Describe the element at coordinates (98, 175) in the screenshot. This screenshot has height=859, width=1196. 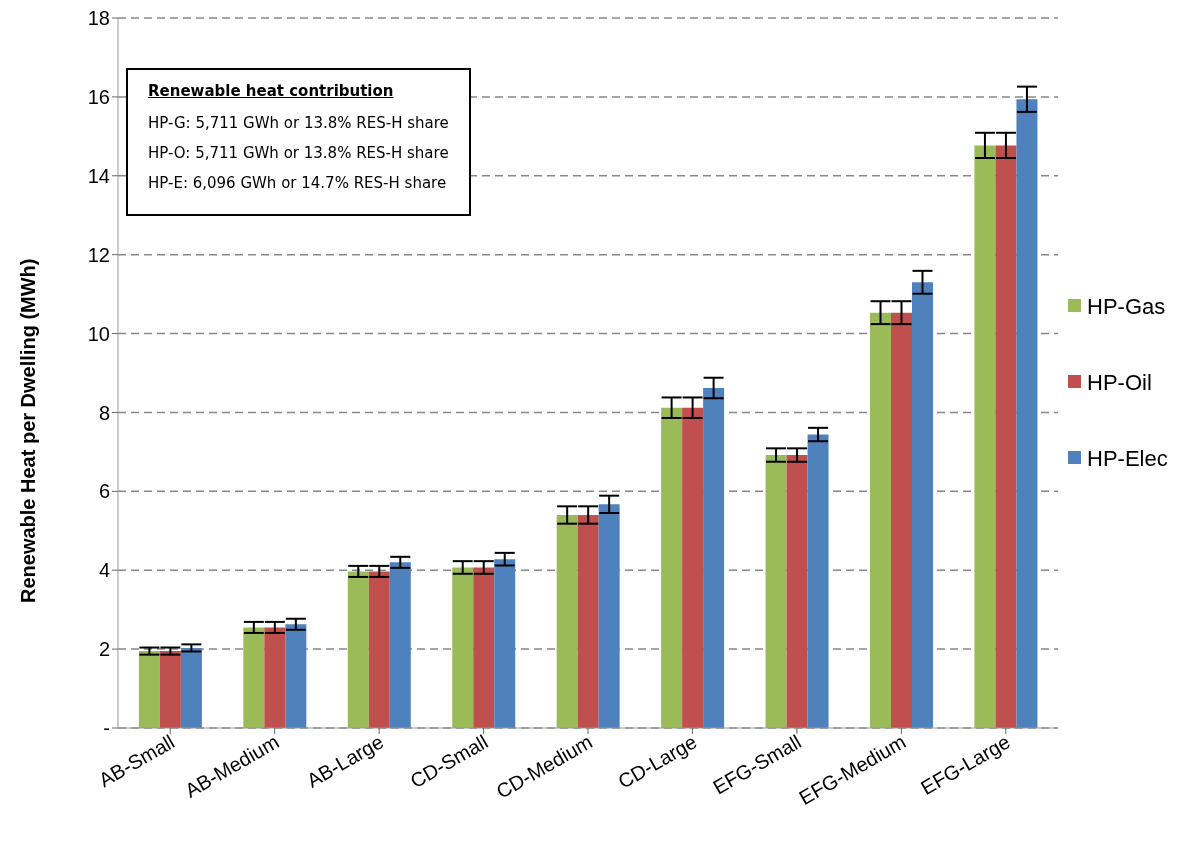
I see `y-tick-label: 14` at that location.